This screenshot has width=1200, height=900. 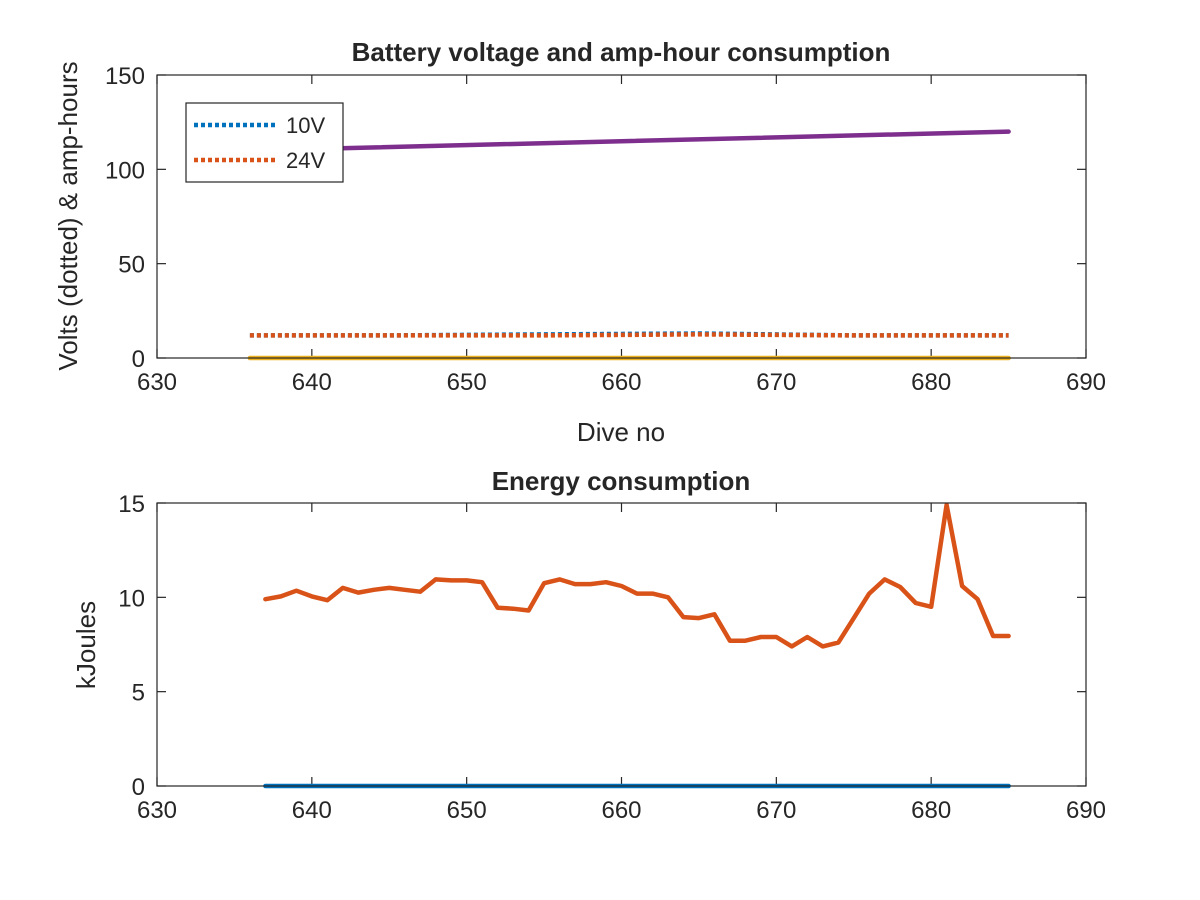 What do you see at coordinates (131, 504) in the screenshot?
I see `y-tick-label: 15` at bounding box center [131, 504].